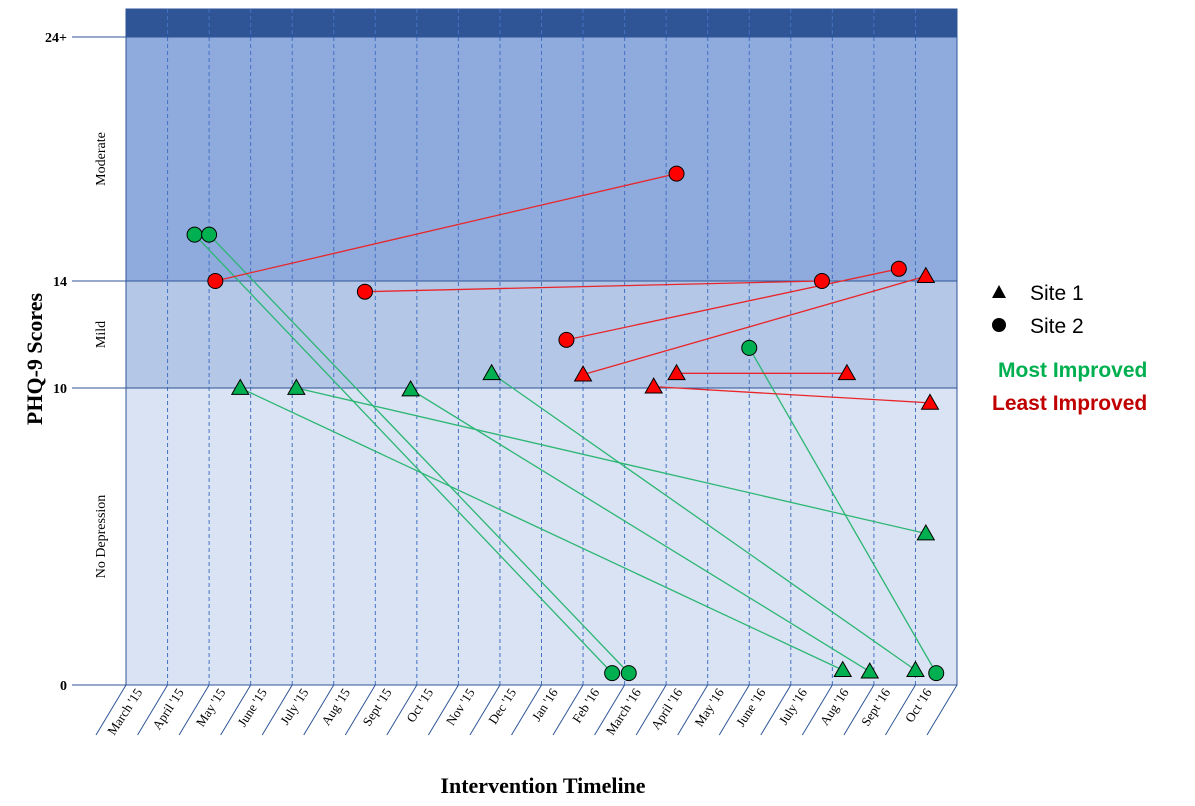 This screenshot has width=1195, height=806. I want to click on x-tick-label: Jan '16, so click(545, 704).